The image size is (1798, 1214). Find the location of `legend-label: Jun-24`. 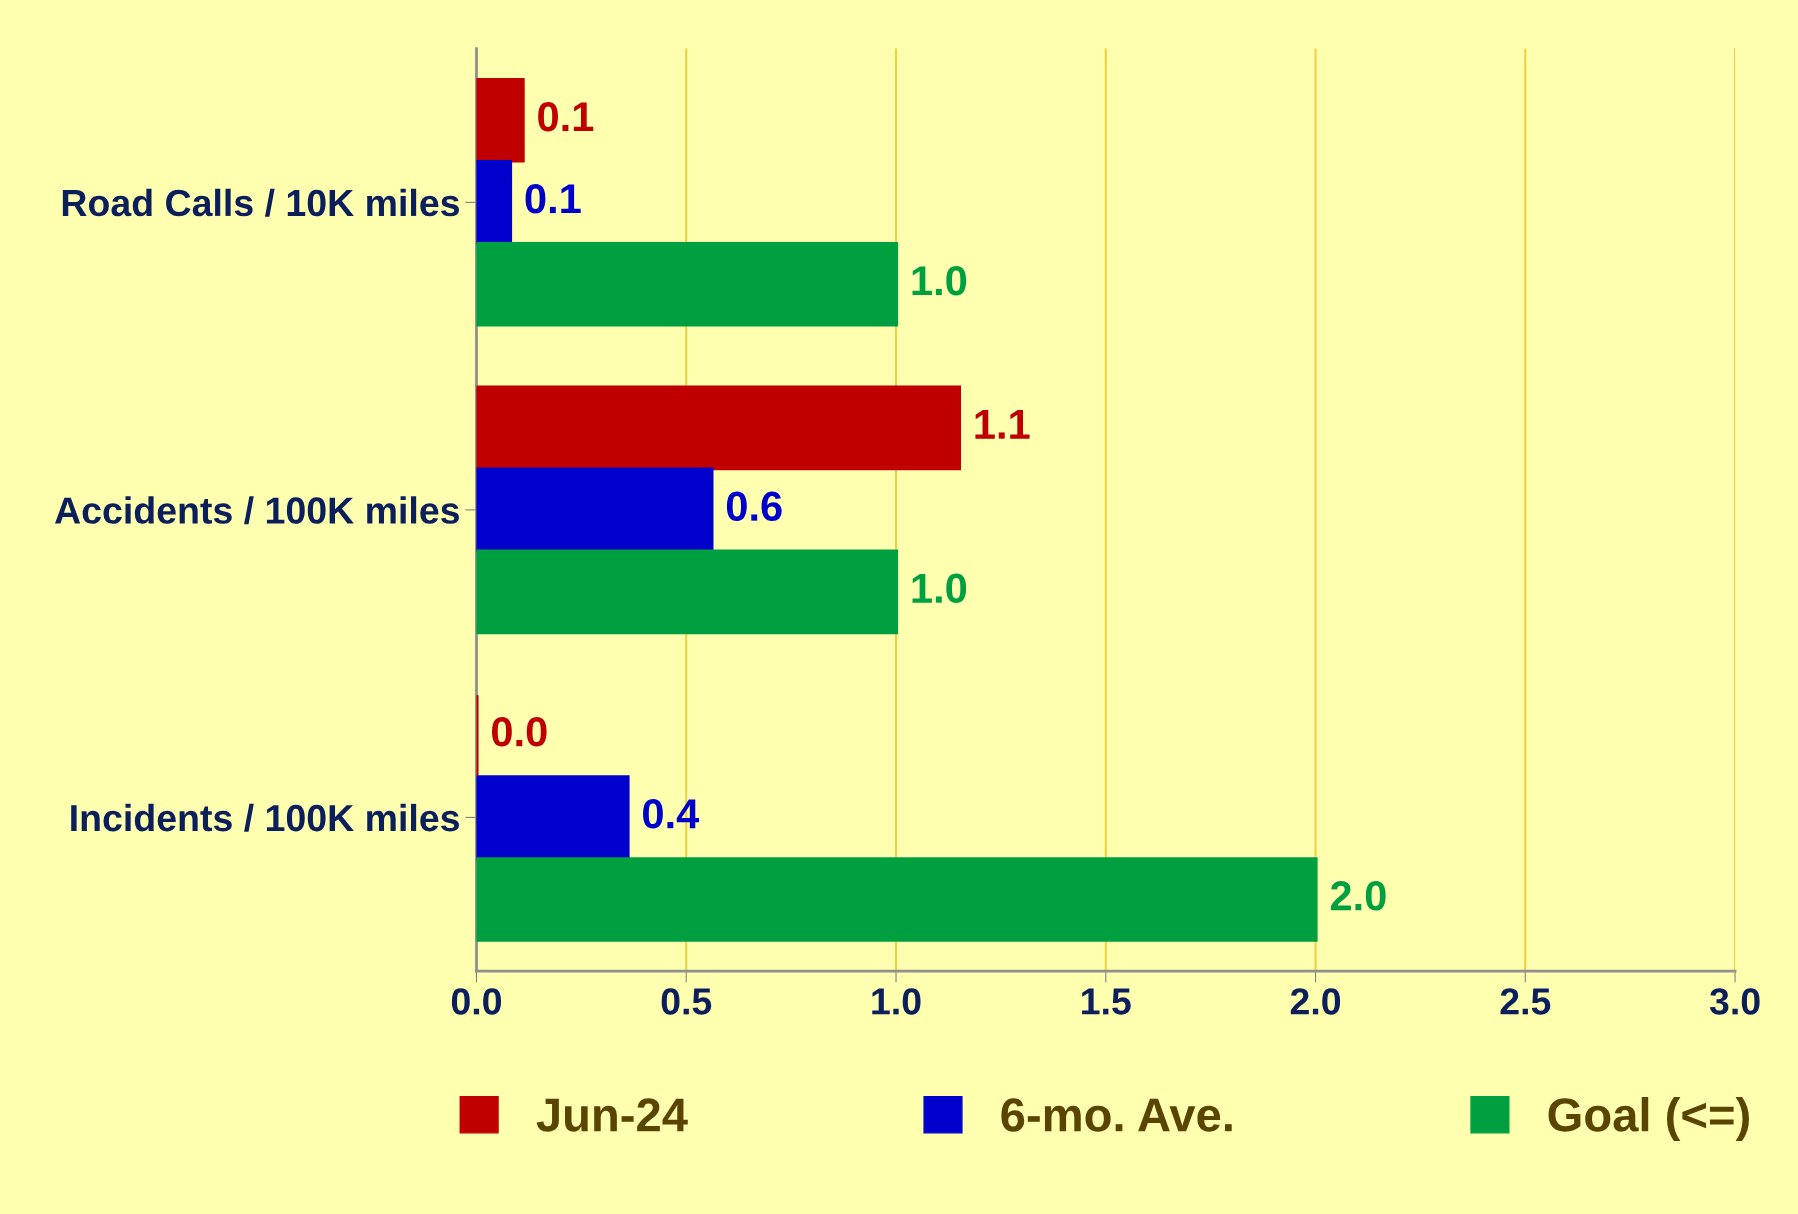

legend-label: Jun-24 is located at coordinates (612, 1115).